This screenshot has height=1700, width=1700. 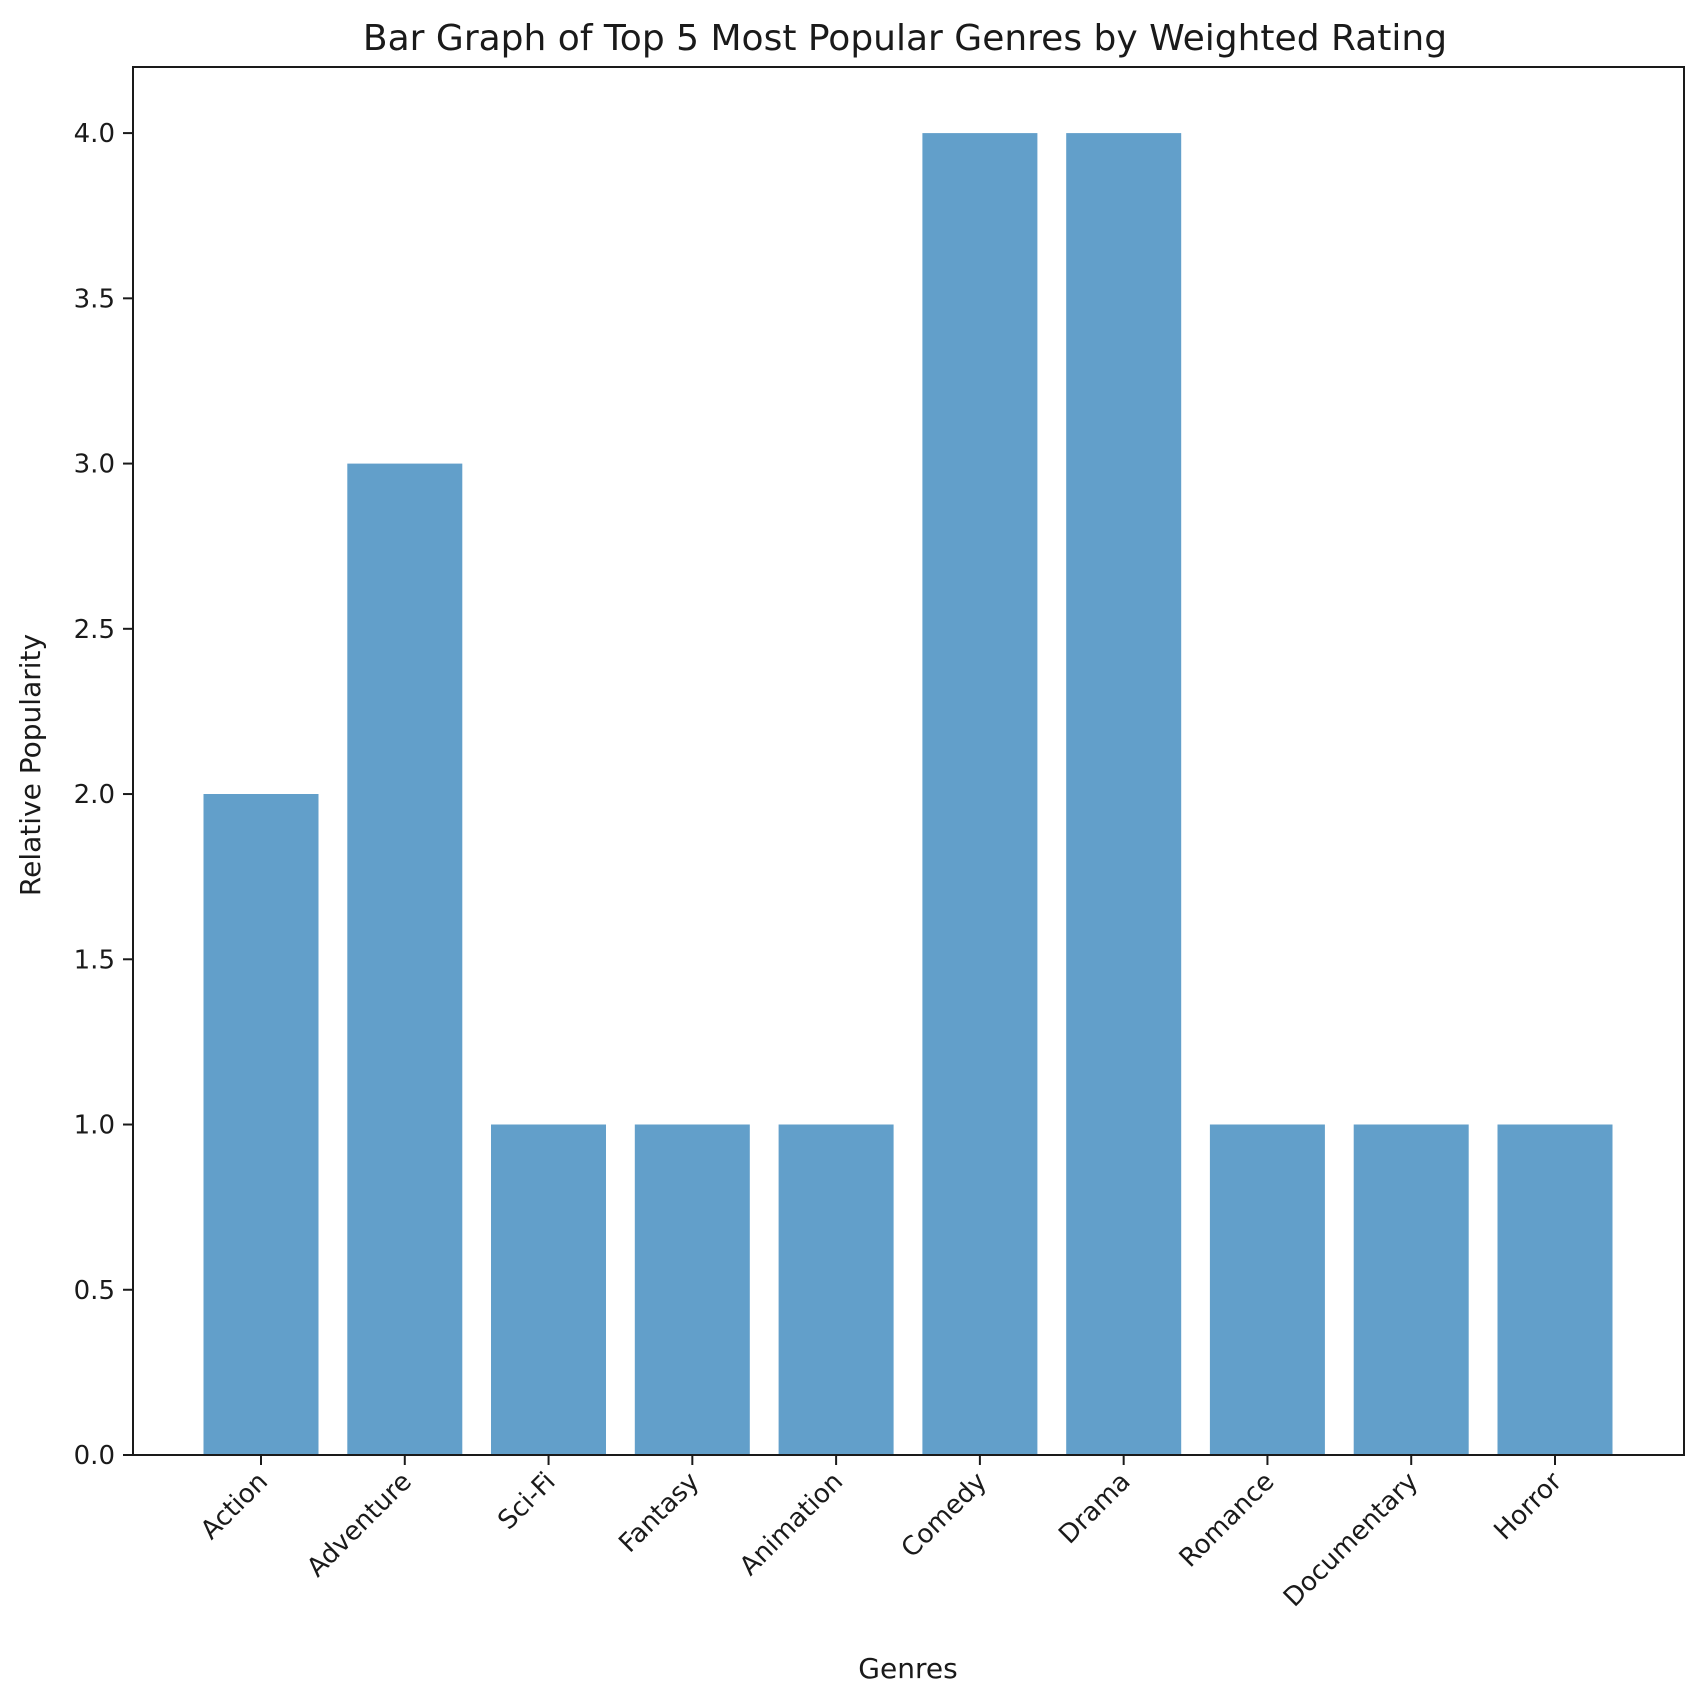 What do you see at coordinates (692, 1289) in the screenshot?
I see `bar-fantasy` at bounding box center [692, 1289].